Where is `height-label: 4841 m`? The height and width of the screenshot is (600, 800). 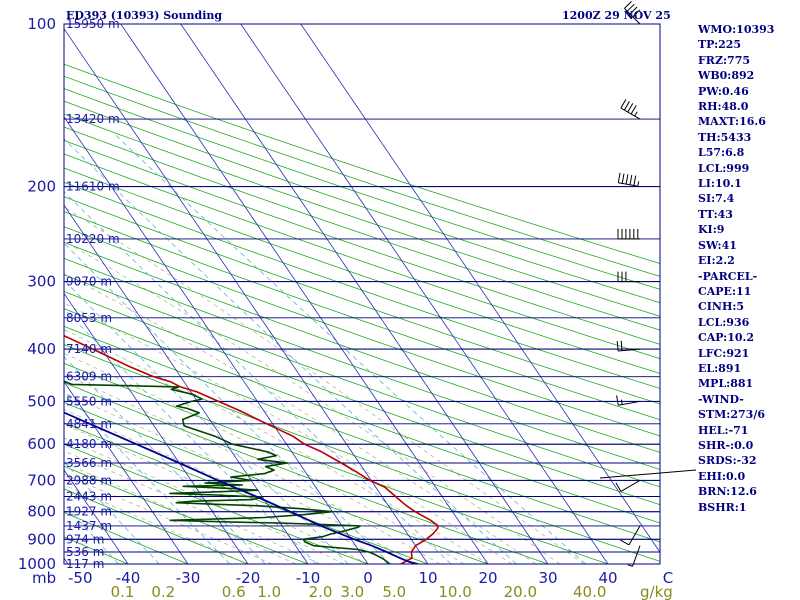 height-label: 4841 m is located at coordinates (89, 424).